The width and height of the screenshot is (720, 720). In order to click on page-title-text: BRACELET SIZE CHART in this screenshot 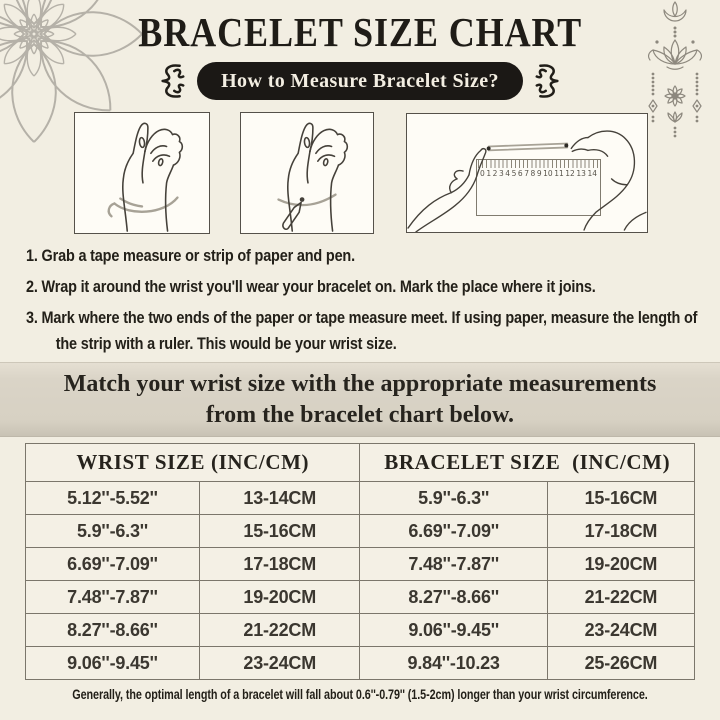, I will do `click(360, 32)`.